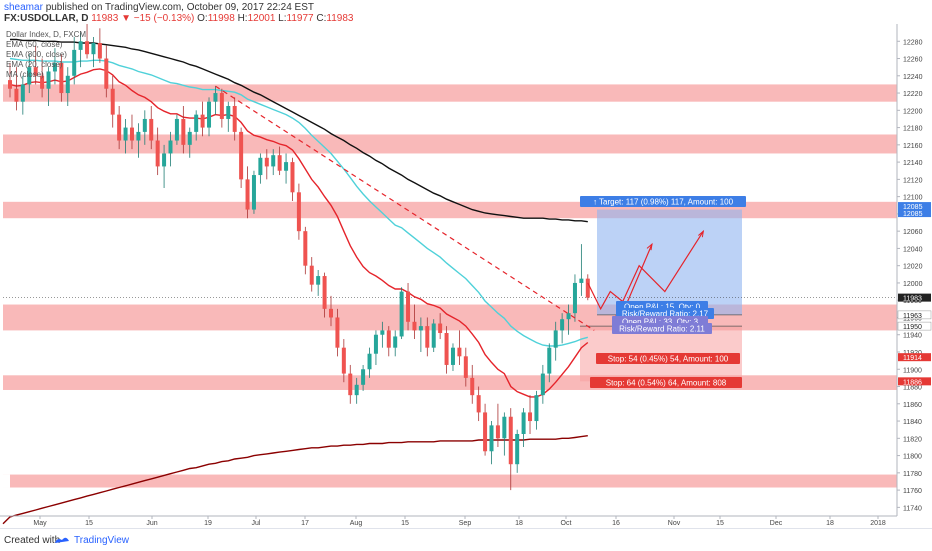 The width and height of the screenshot is (932, 551). I want to click on x-tick-label: 16, so click(616, 523).